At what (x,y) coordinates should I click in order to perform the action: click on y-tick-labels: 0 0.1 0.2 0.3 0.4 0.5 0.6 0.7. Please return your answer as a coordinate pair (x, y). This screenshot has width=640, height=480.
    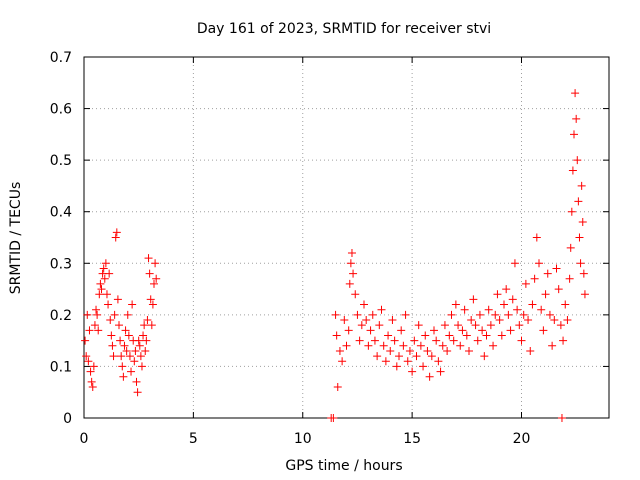
    Looking at the image, I should click on (61, 238).